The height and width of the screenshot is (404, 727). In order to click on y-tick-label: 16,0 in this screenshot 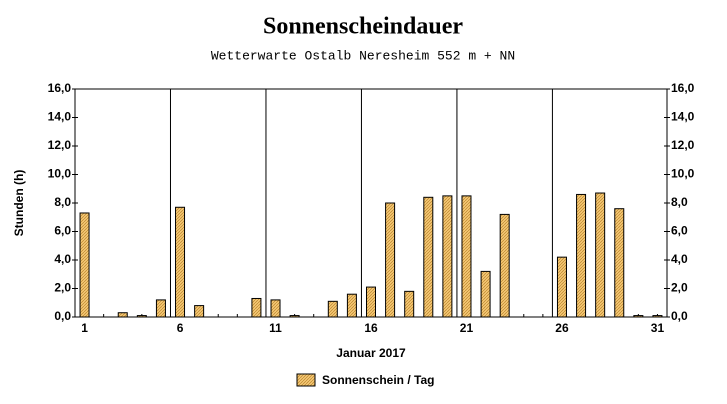, I will do `click(60, 88)`.